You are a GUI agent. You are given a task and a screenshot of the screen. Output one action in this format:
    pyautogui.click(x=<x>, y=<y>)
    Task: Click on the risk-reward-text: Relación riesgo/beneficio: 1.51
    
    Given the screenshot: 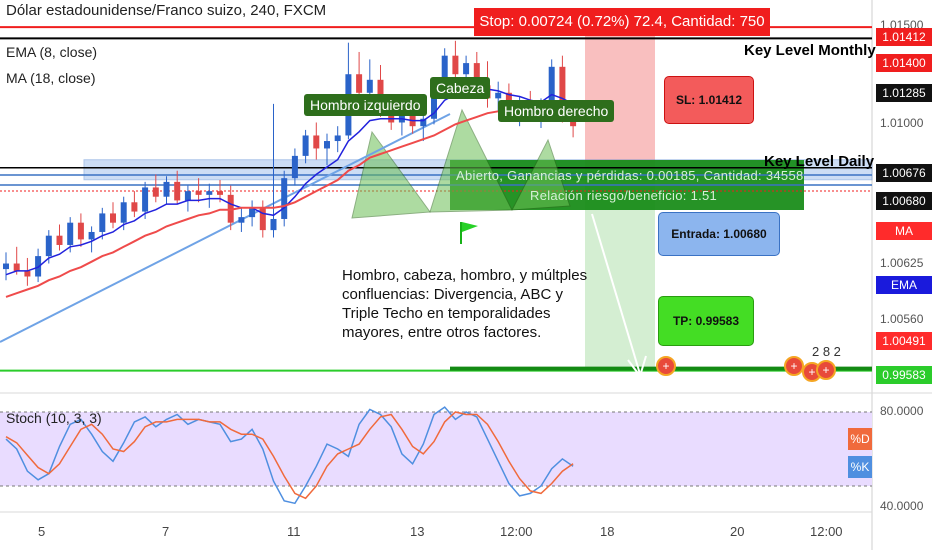 What is the action you would take?
    pyautogui.click(x=624, y=195)
    